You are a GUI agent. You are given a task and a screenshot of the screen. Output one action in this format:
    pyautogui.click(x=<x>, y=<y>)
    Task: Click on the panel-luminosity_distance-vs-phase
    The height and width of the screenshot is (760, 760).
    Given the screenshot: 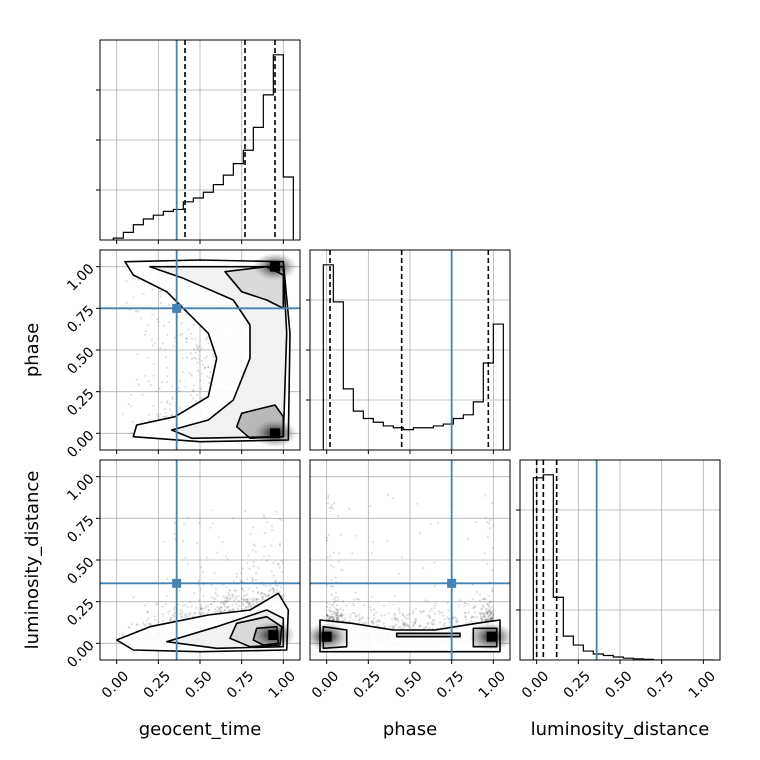 What is the action you would take?
    pyautogui.click(x=410, y=560)
    